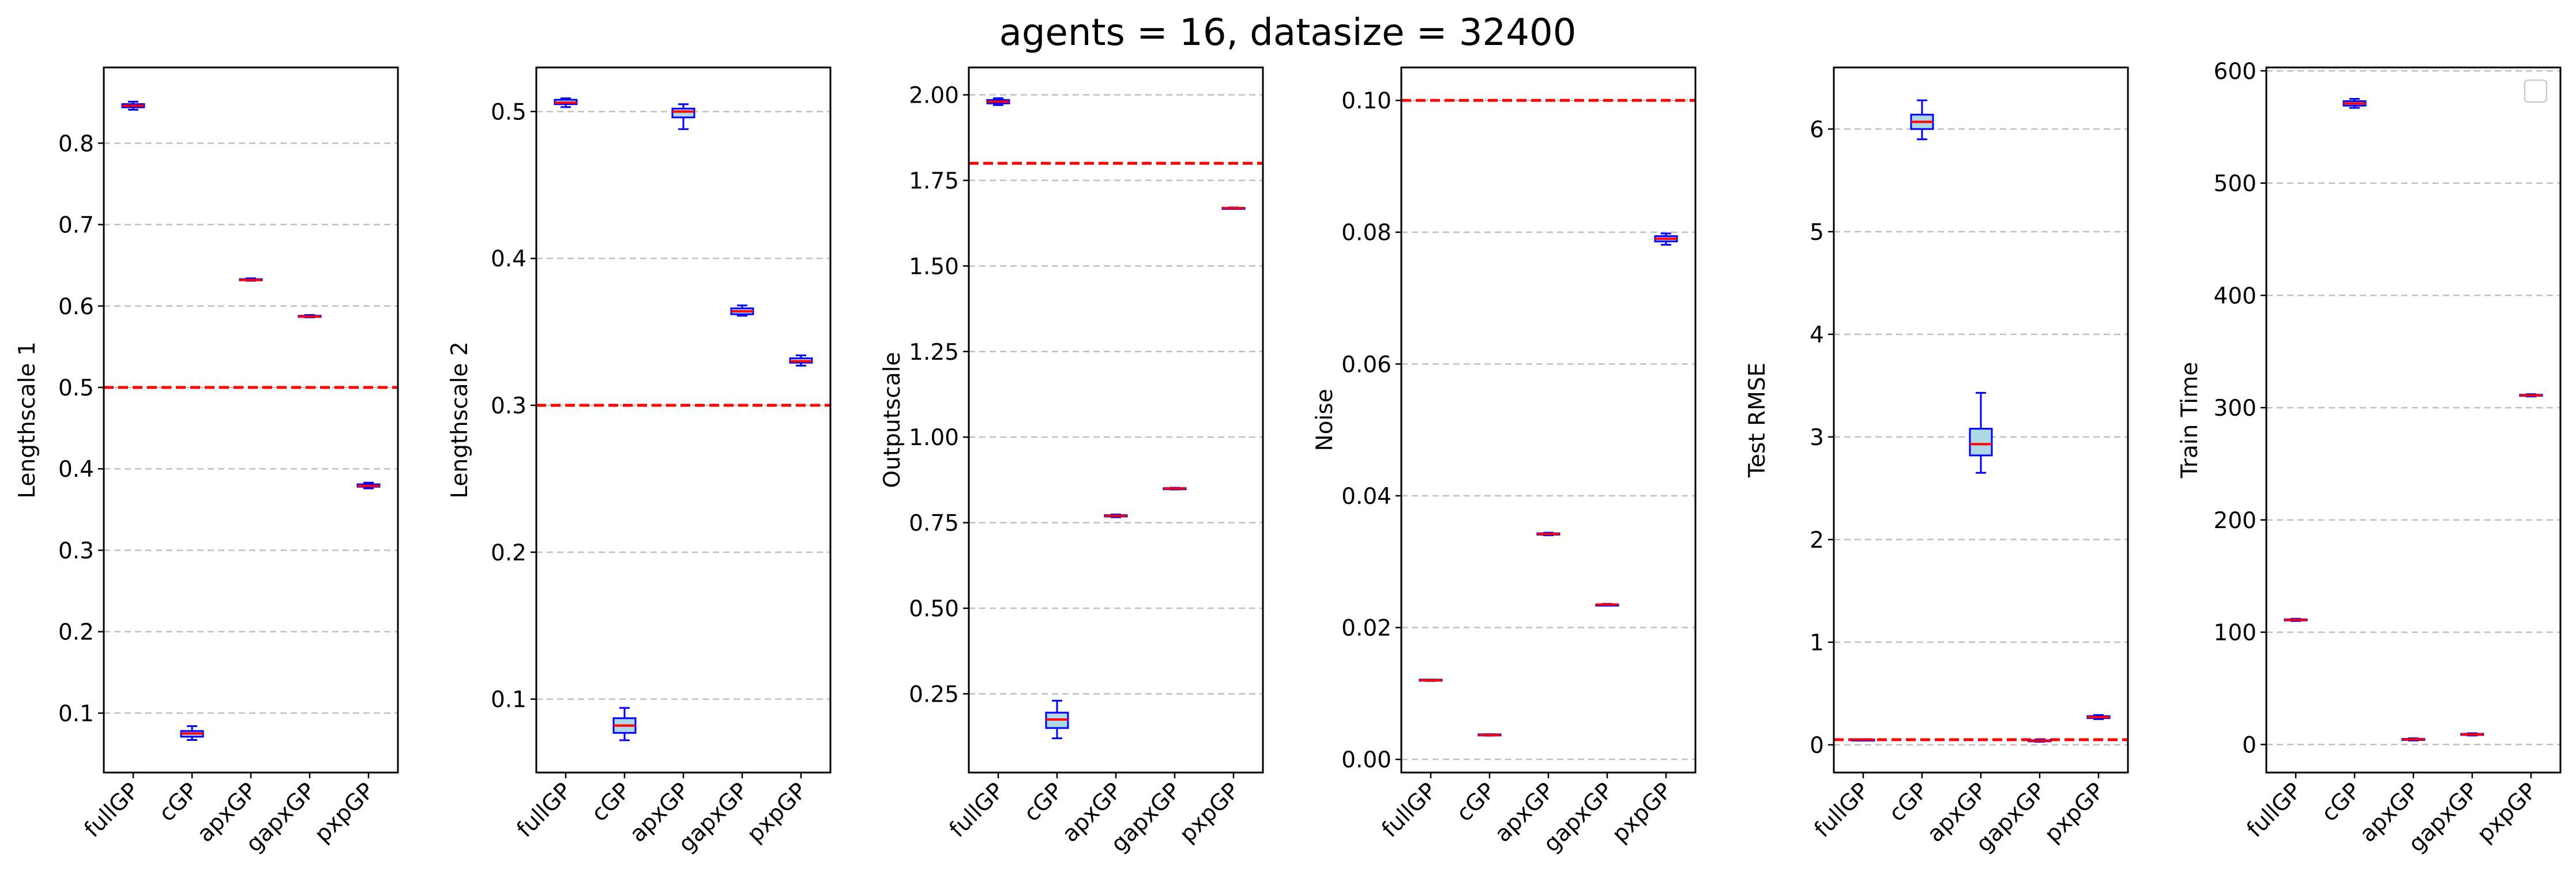 This screenshot has width=2576, height=889. What do you see at coordinates (934, 438) in the screenshot?
I see `y-tick-label: 1.00` at bounding box center [934, 438].